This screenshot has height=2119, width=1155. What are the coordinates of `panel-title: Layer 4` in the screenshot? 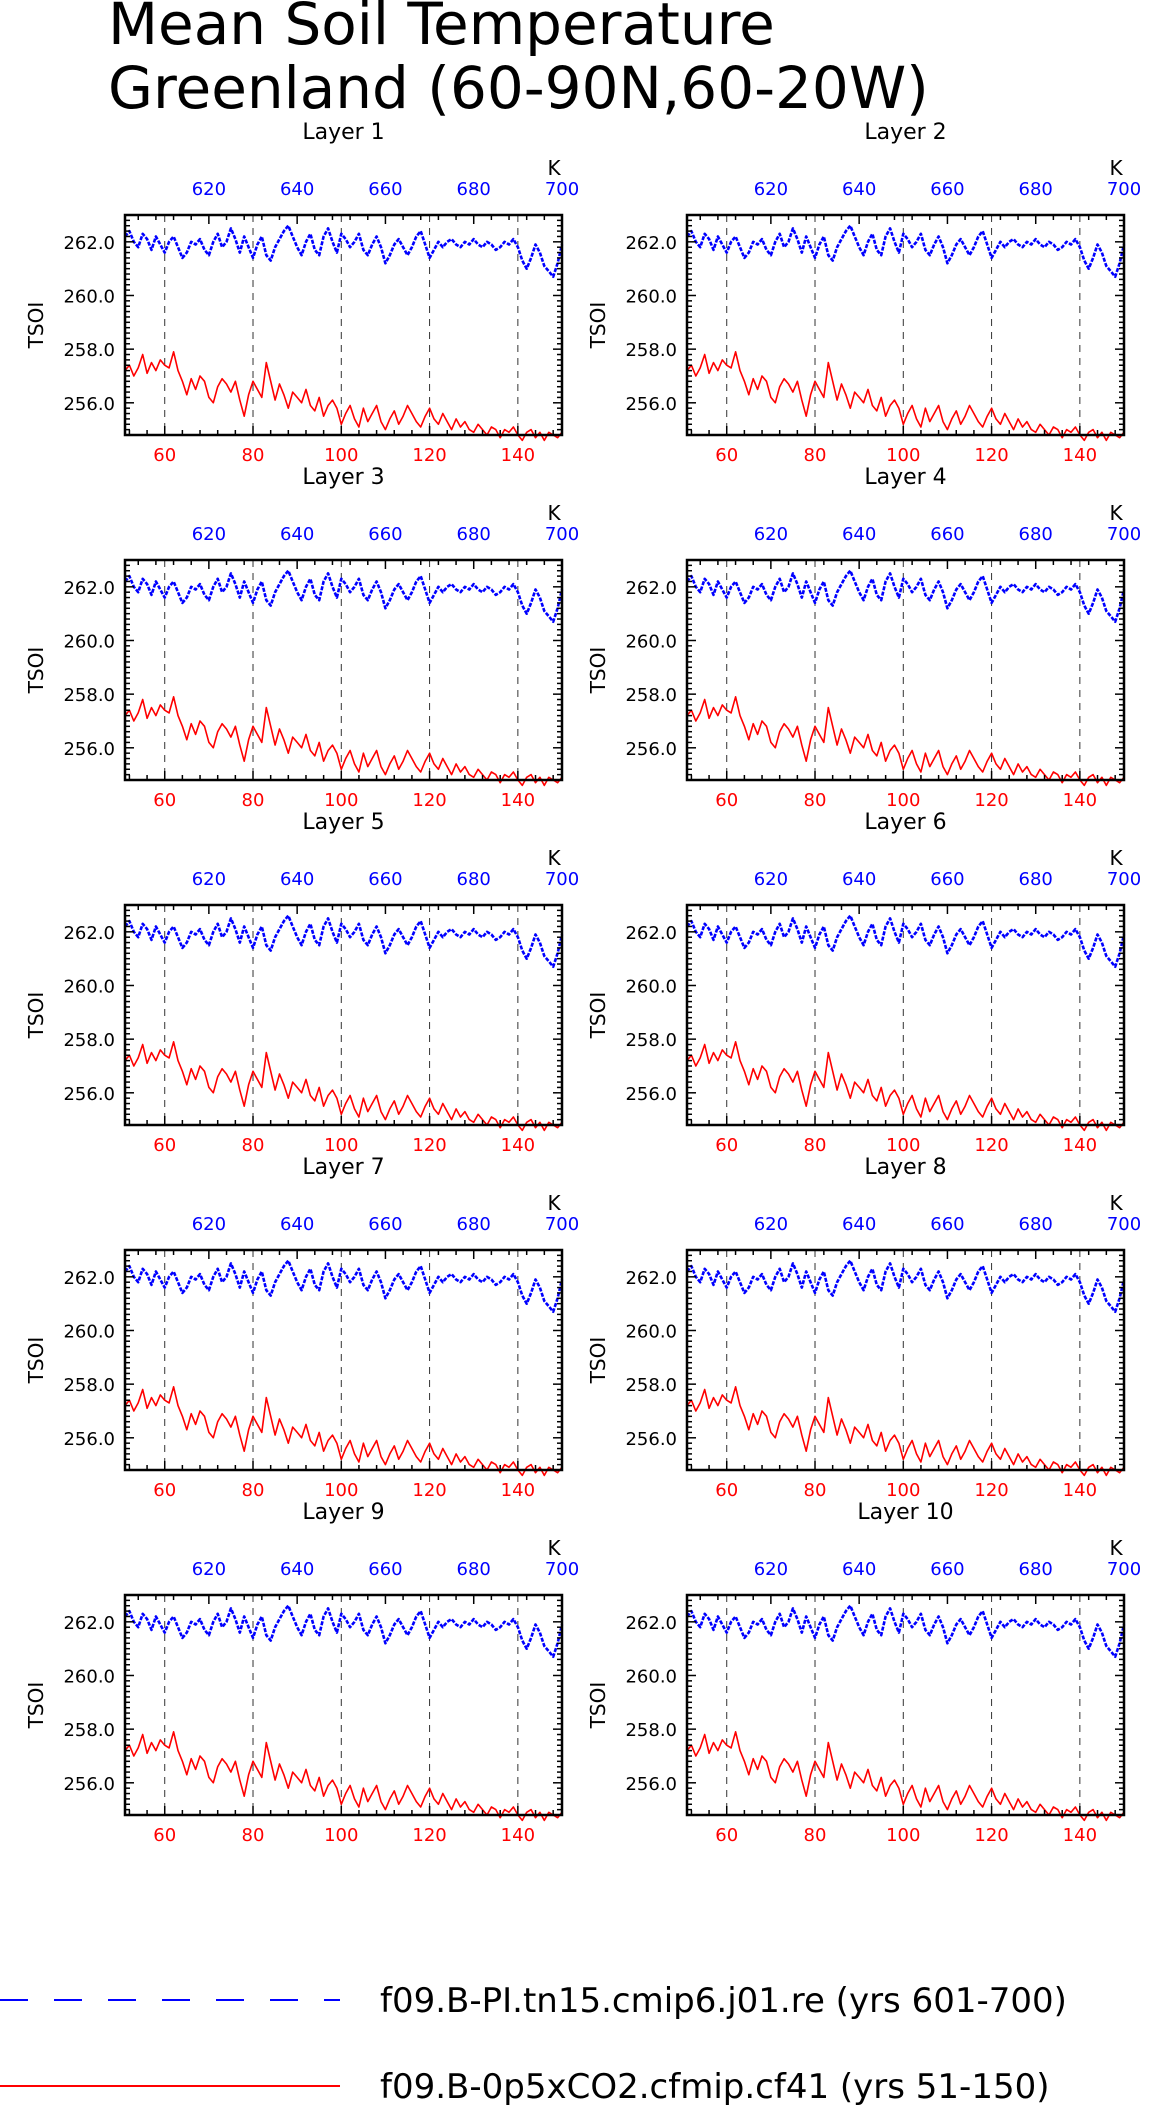 It's located at (905, 477).